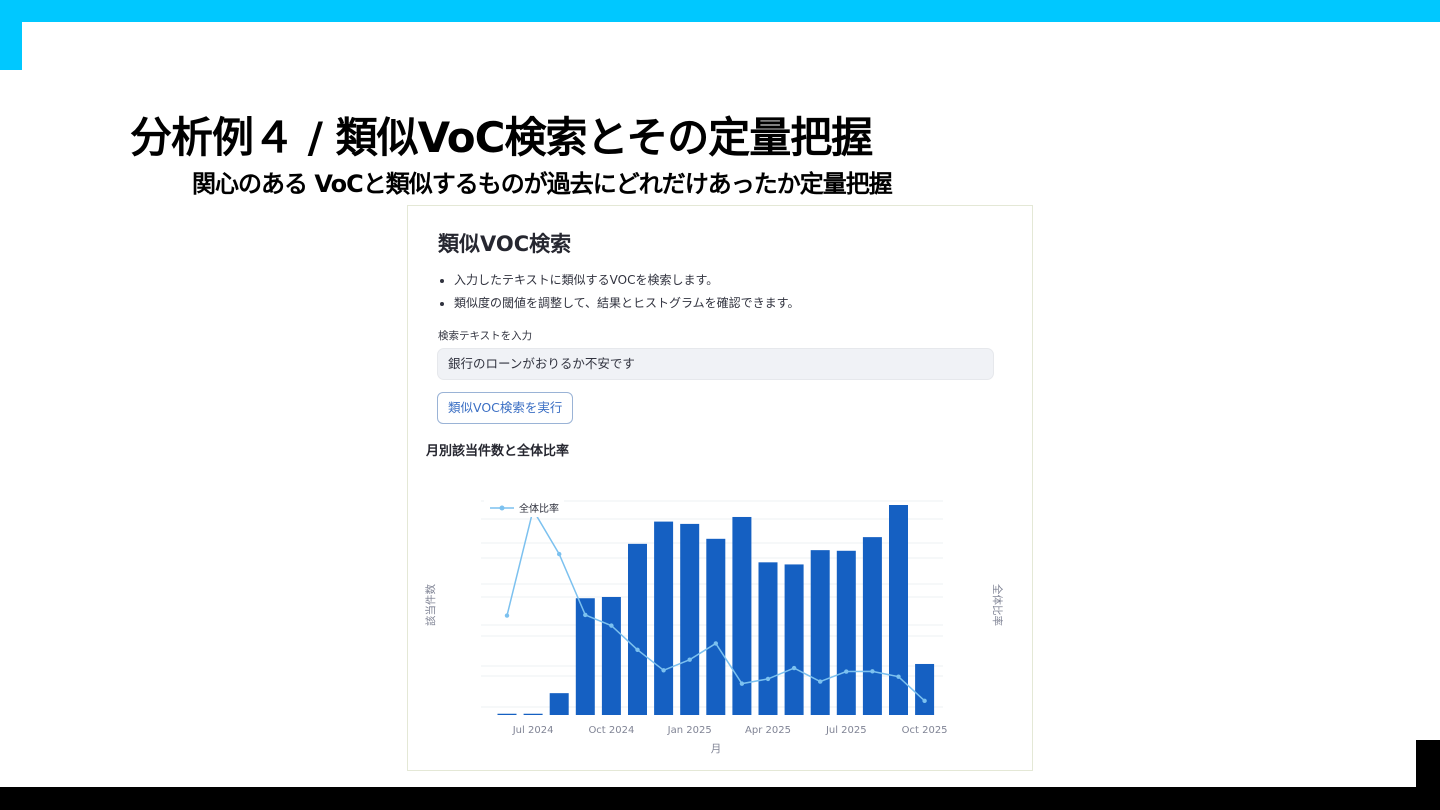  Describe the element at coordinates (715, 364) in the screenshot. I see `search-input: 銀行のローンがおりるか不安です` at that location.